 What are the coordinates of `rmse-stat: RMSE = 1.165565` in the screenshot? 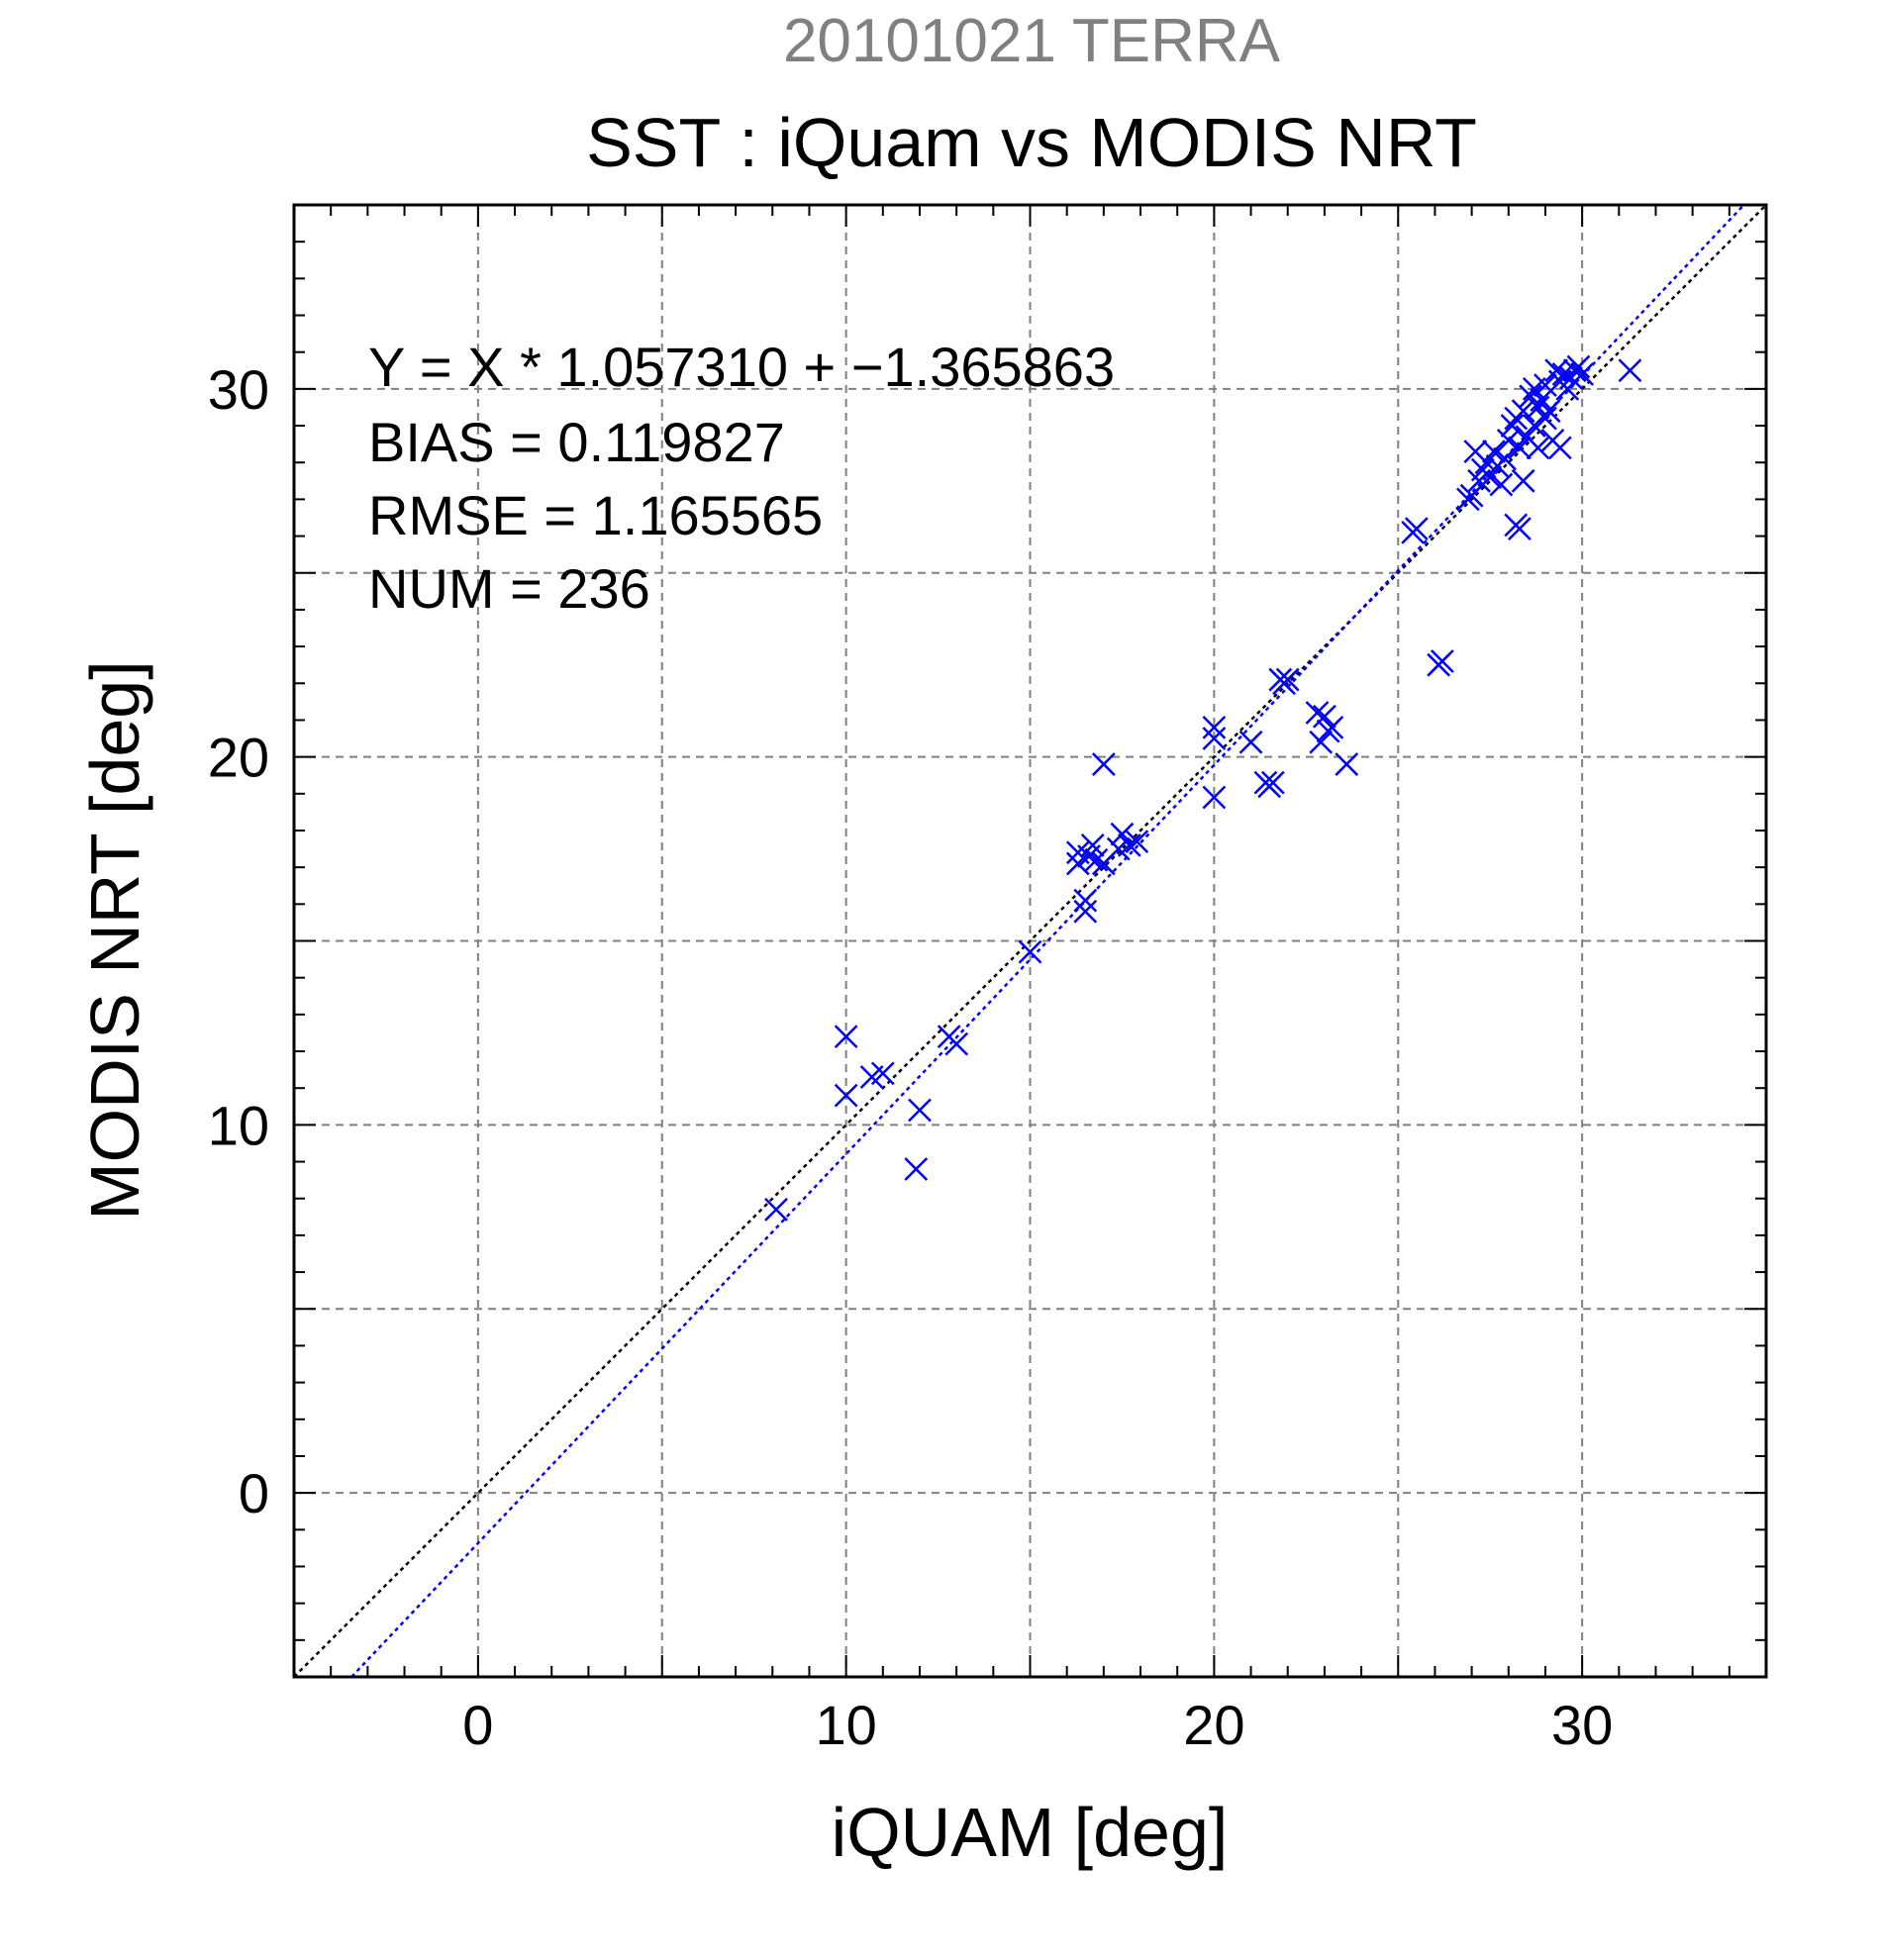 It's located at (595, 515).